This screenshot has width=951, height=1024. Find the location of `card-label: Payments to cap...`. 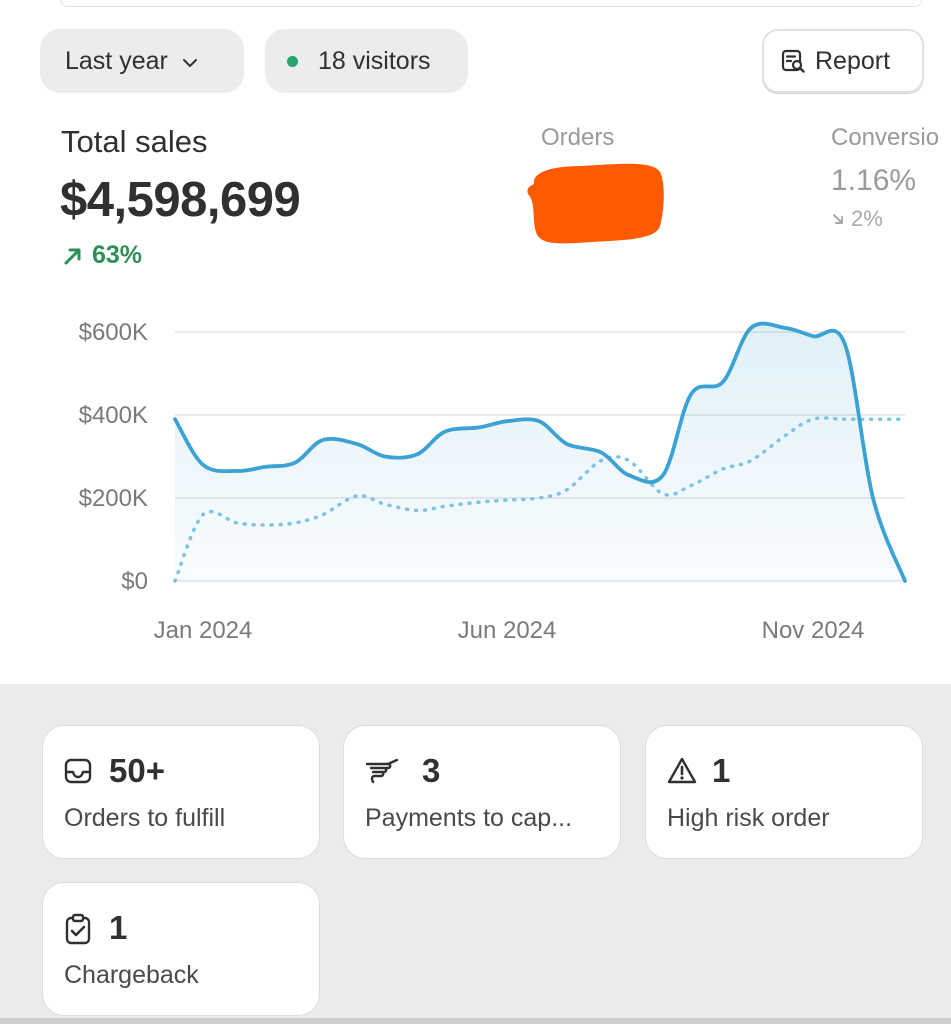

card-label: Payments to cap... is located at coordinates (469, 818).